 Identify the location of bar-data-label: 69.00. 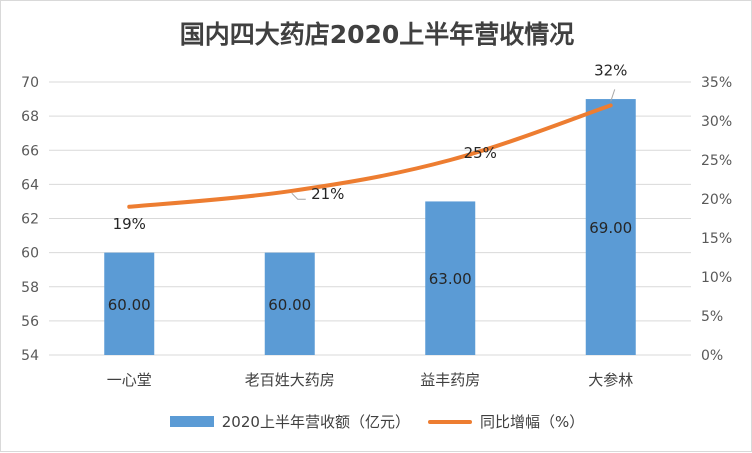
(610, 228).